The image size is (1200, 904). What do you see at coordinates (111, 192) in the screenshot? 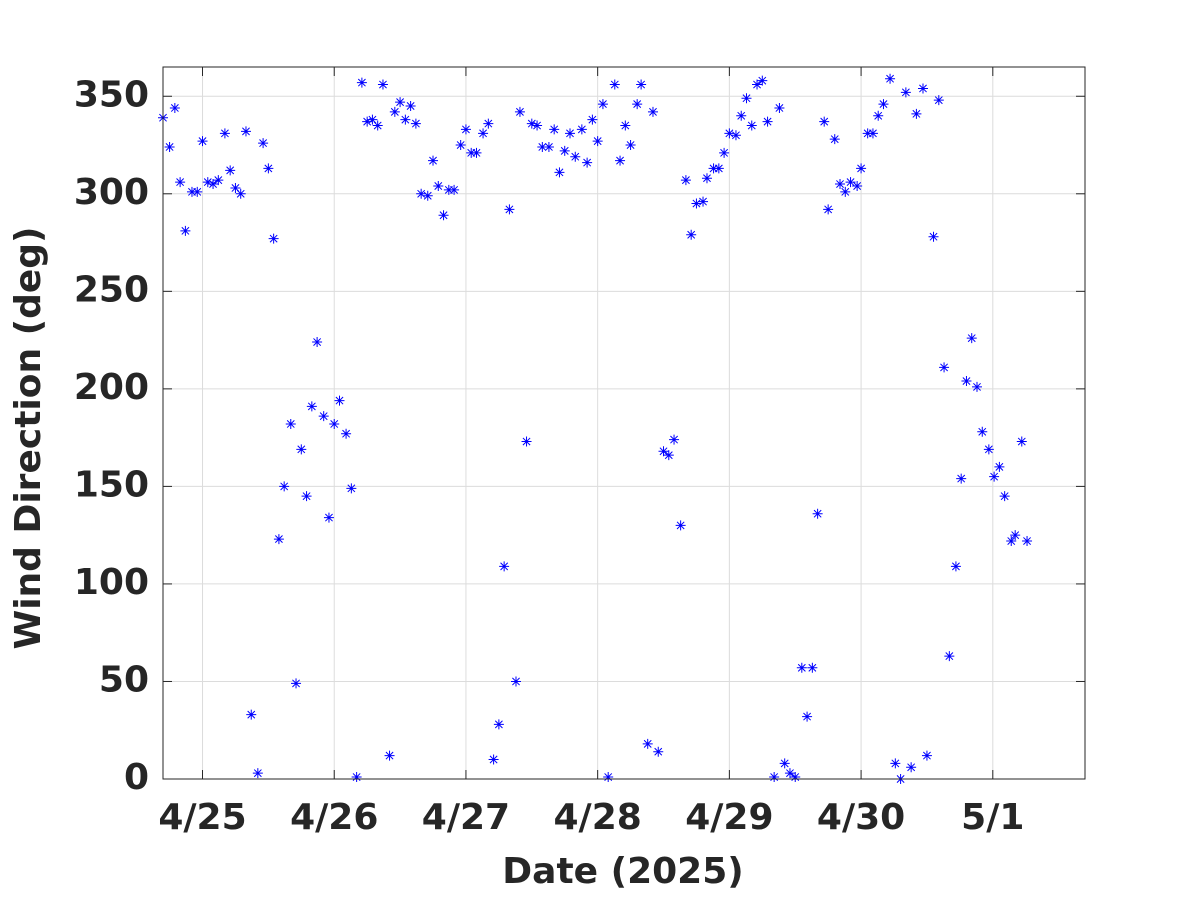
I see `y-tick-label: 300` at bounding box center [111, 192].